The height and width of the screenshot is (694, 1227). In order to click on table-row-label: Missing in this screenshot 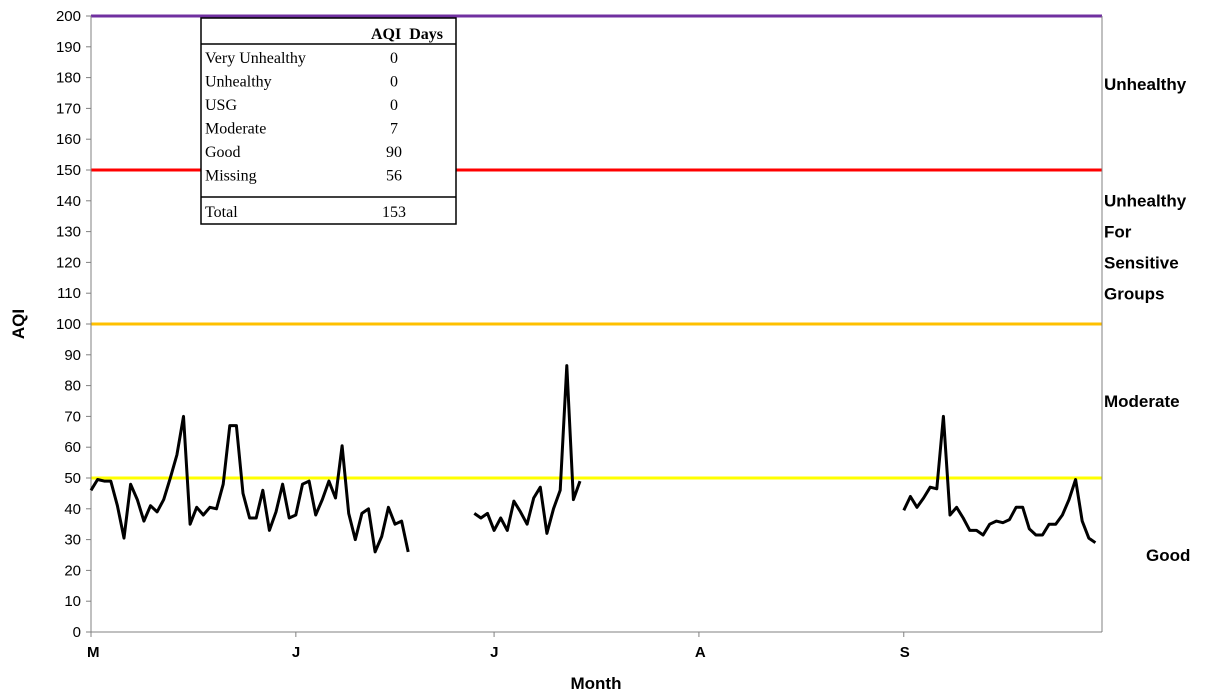, I will do `click(231, 176)`.